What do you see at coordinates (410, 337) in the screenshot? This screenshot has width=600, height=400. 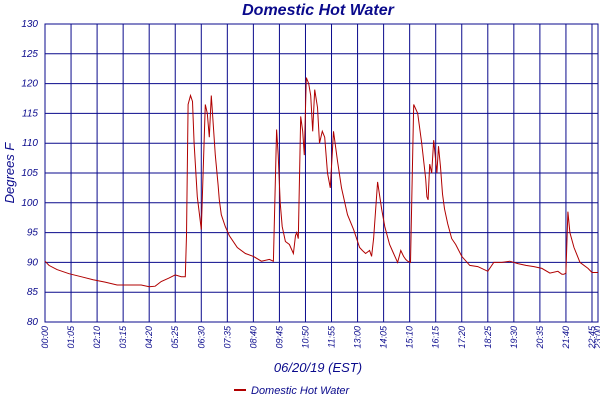 I see `x-tick-label: 15:10` at bounding box center [410, 337].